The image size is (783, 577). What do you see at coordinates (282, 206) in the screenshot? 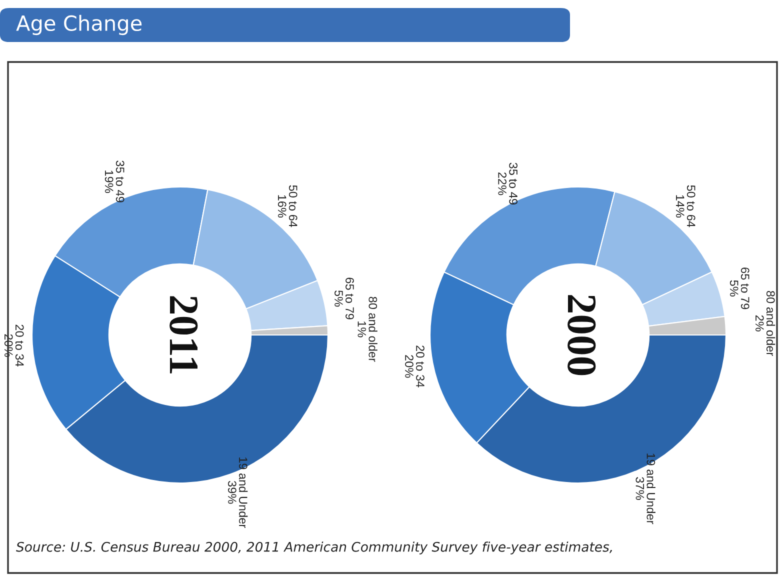
I see `data-label: 16%` at bounding box center [282, 206].